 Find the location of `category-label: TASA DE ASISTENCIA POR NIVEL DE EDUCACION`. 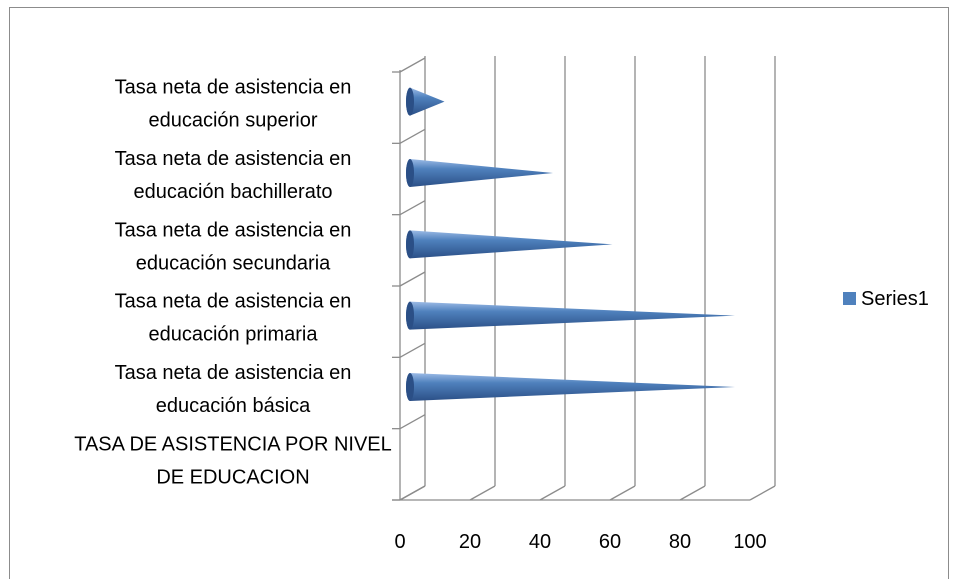

category-label: TASA DE ASISTENCIA POR NIVEL DE EDUCACION is located at coordinates (233, 460).